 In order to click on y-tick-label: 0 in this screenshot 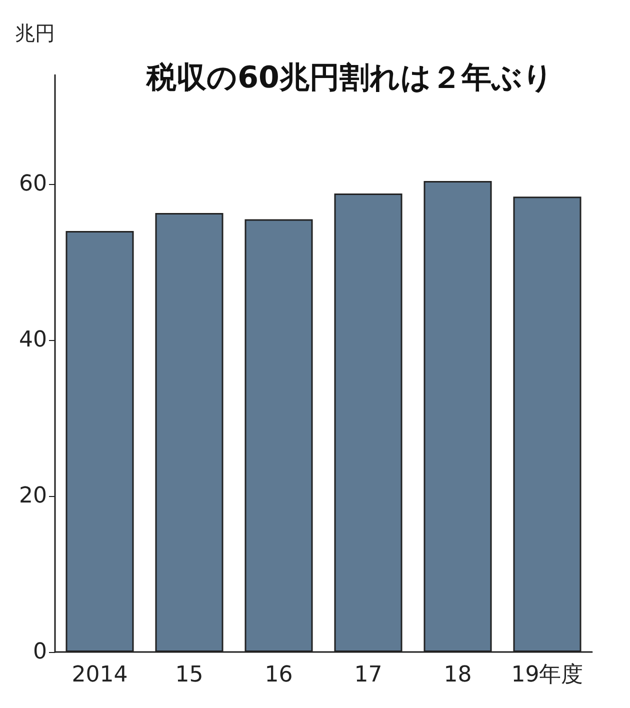, I will do `click(40, 652)`.